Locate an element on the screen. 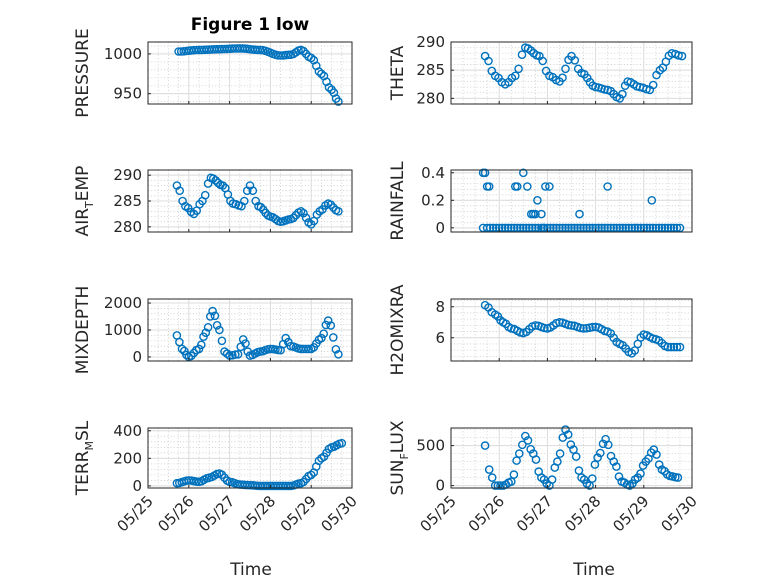  y-axis-label-subscript: M is located at coordinates (89, 446).